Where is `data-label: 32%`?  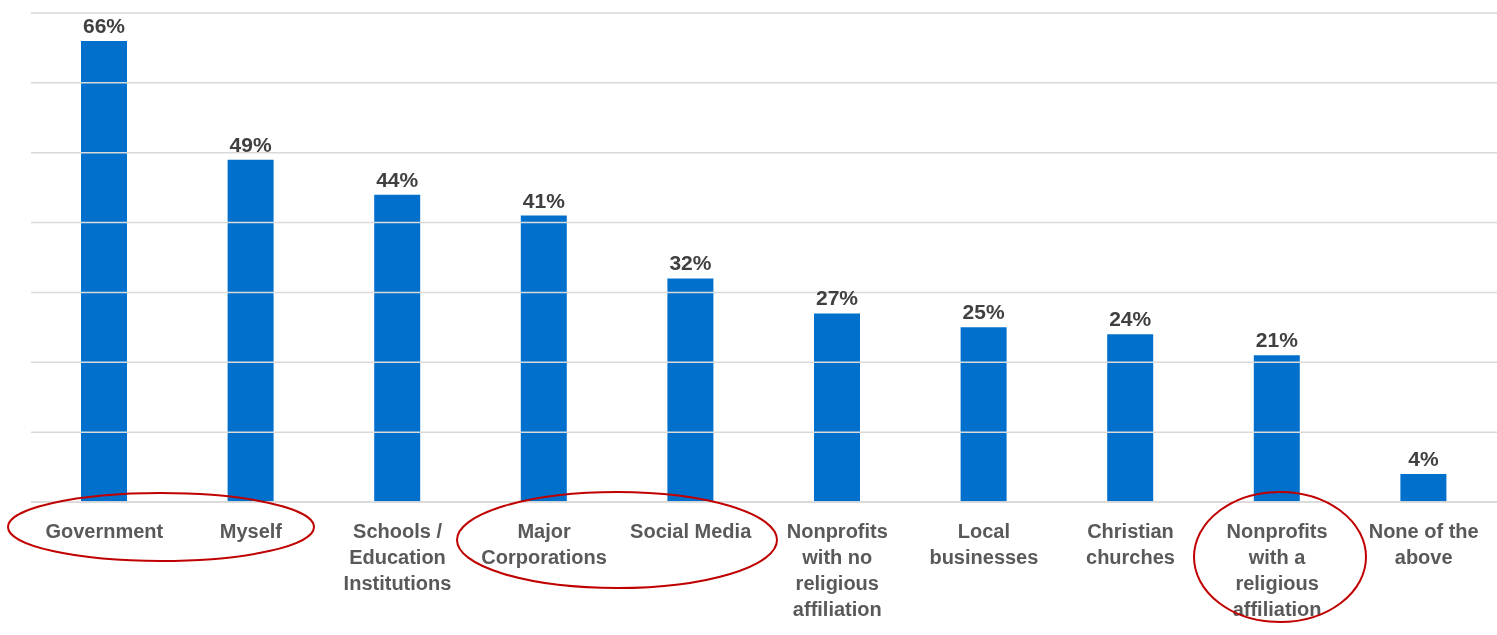
data-label: 32% is located at coordinates (690, 263).